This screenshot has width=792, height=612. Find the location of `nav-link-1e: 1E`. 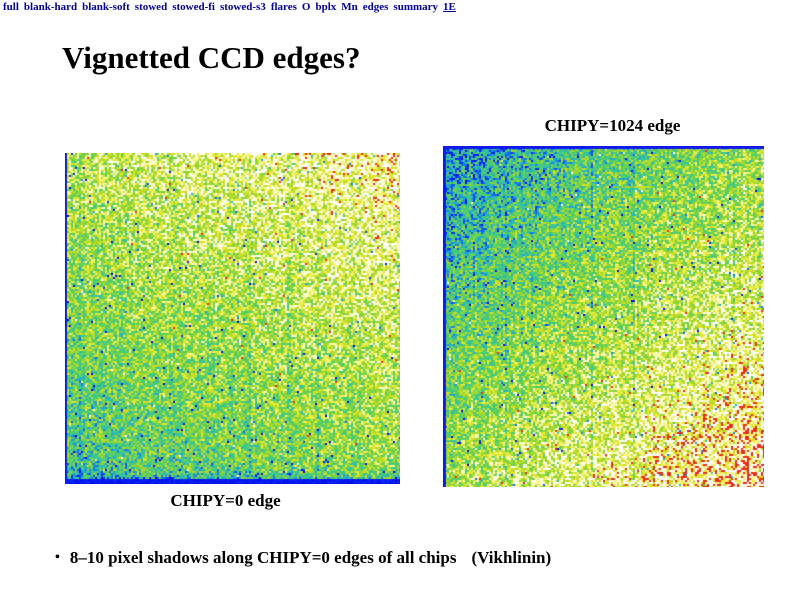

nav-link-1e: 1E is located at coordinates (449, 7).